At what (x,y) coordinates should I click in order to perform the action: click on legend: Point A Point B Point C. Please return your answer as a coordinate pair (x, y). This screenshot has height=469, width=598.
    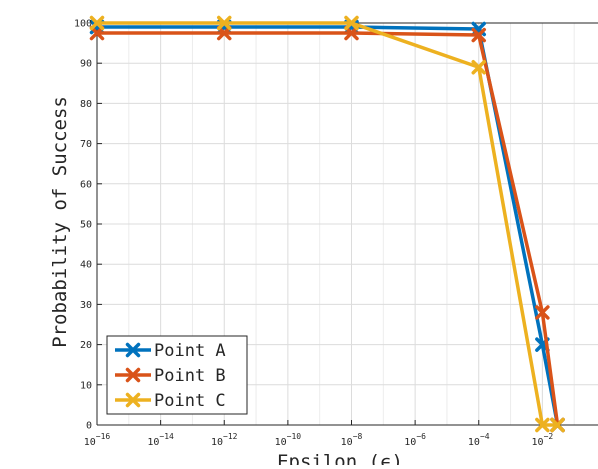
    Looking at the image, I should click on (177, 375).